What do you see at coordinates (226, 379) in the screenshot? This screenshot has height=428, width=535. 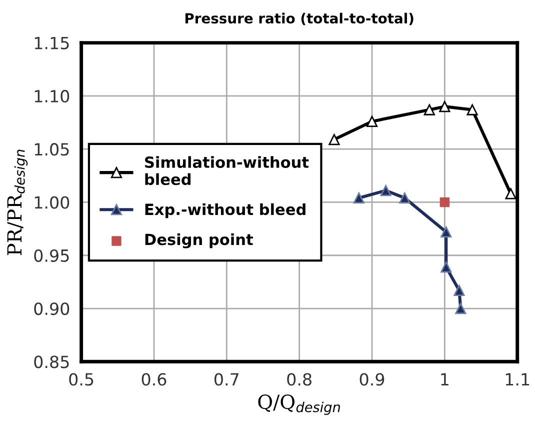 I see `x-tick-label: 0.7` at bounding box center [226, 379].